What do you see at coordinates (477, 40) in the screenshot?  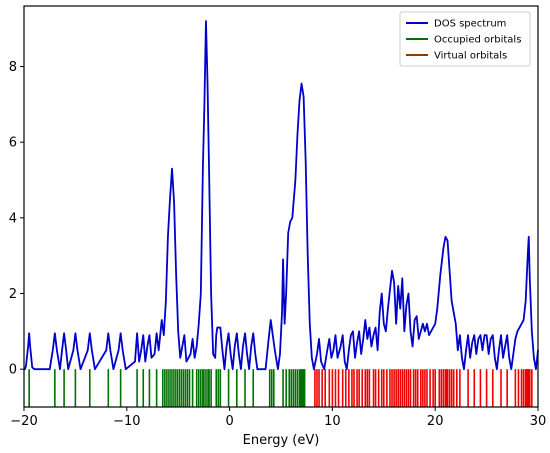 I see `legend-label-occupied: Occupied orbitals` at bounding box center [477, 40].